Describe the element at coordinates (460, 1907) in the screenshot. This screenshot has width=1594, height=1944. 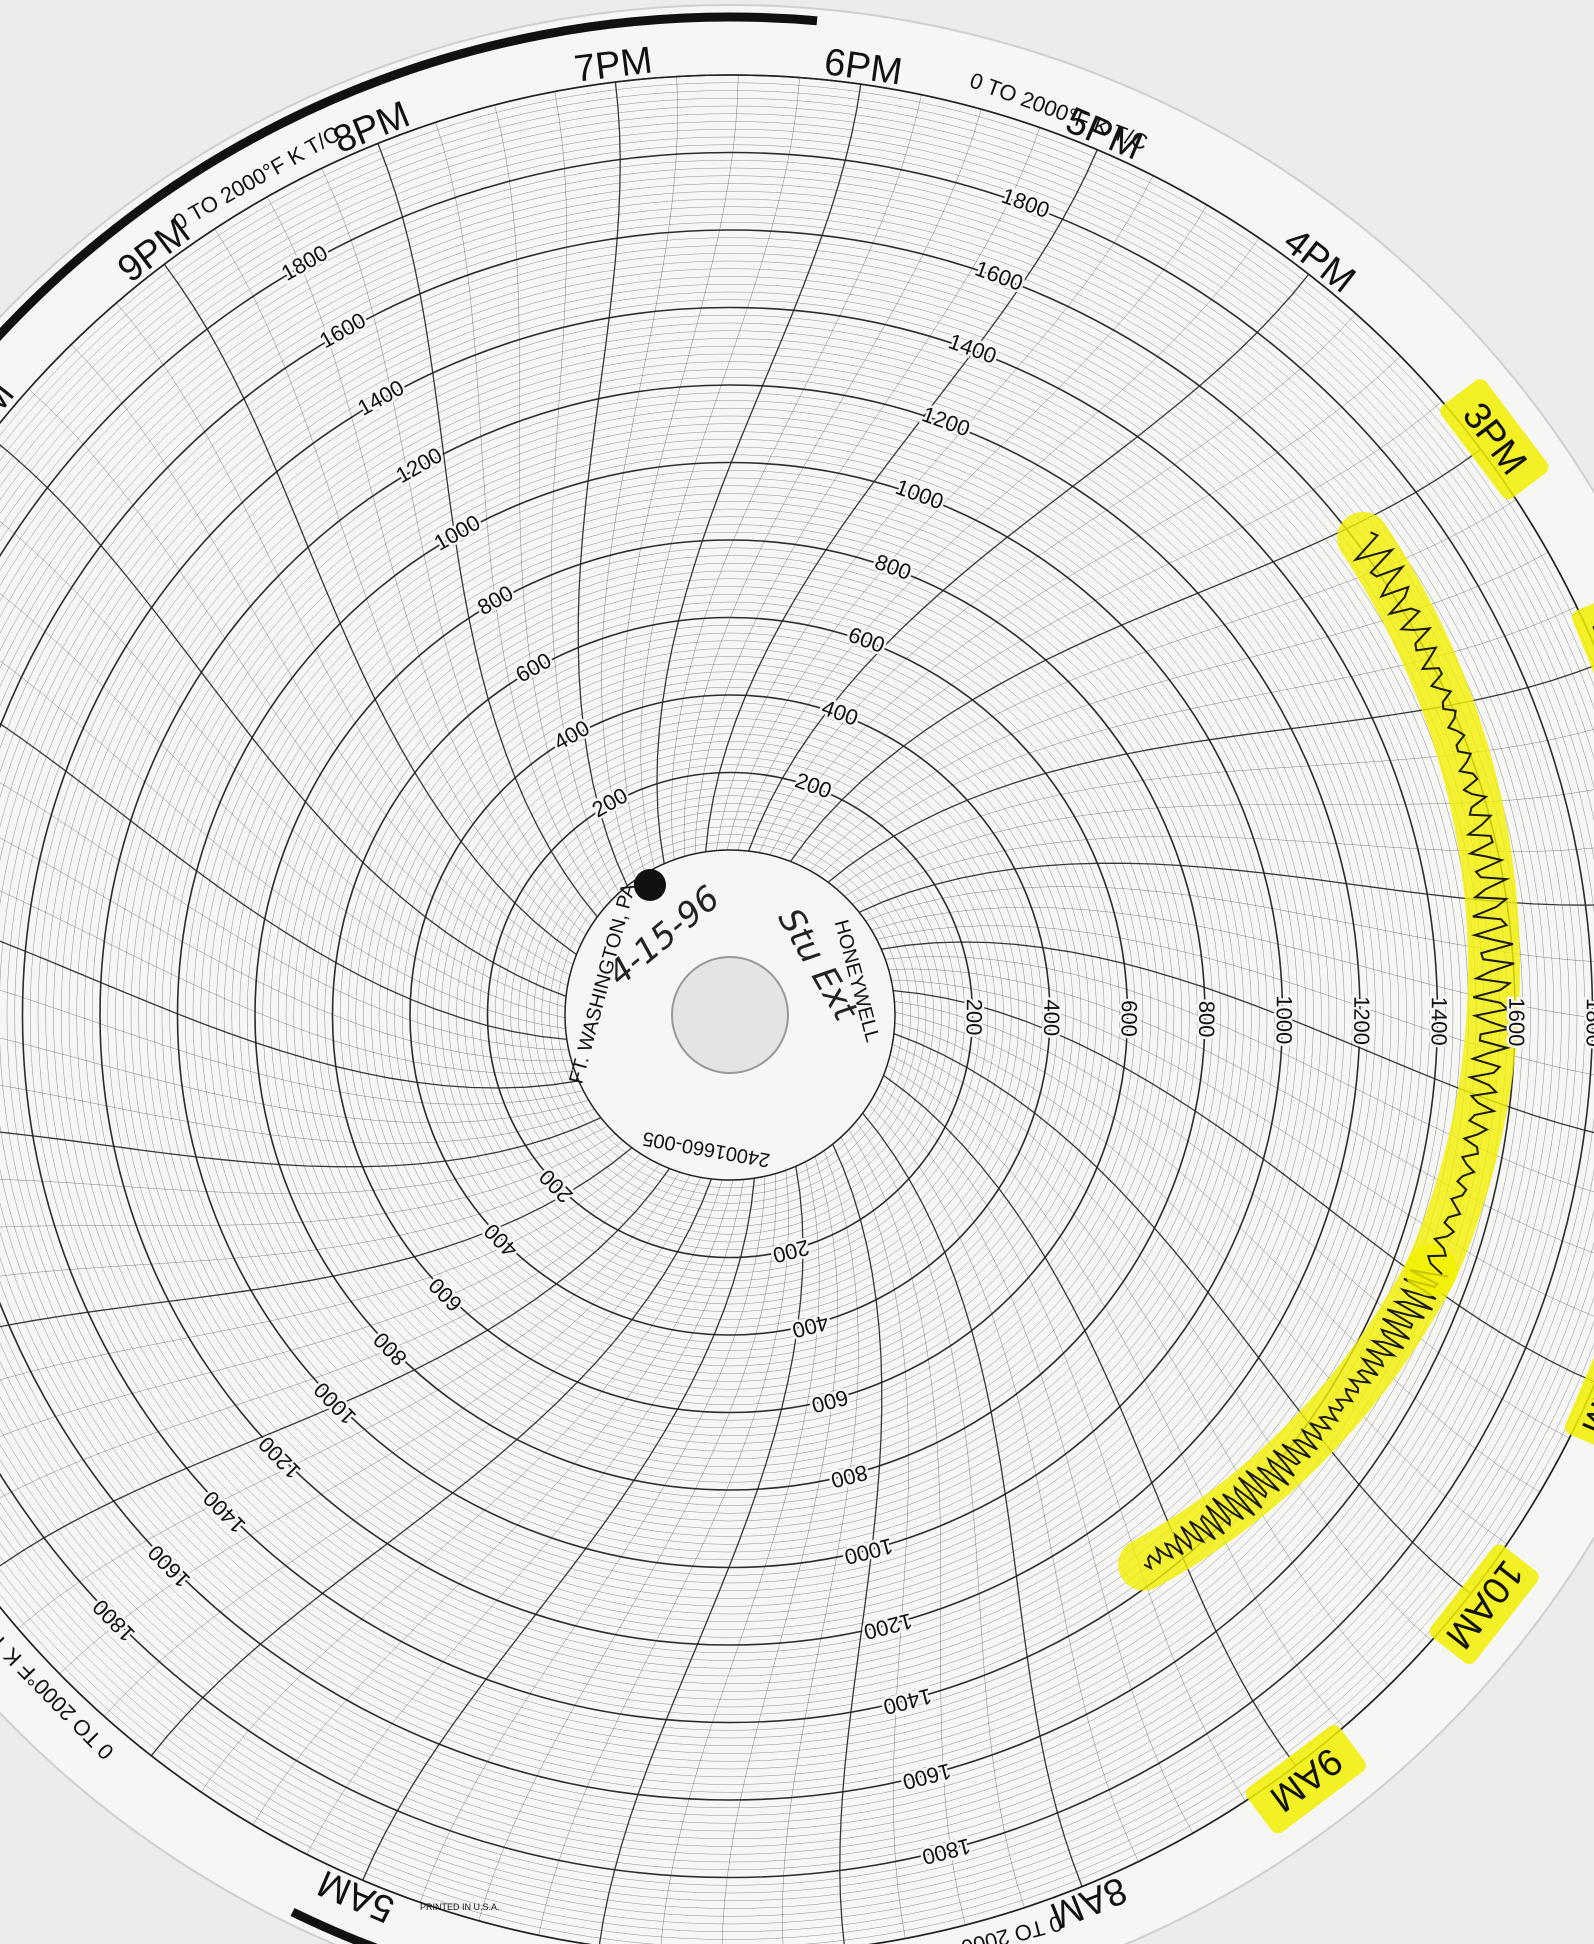
I see `printed-in-text: PRINTED IN U.S.A.` at that location.